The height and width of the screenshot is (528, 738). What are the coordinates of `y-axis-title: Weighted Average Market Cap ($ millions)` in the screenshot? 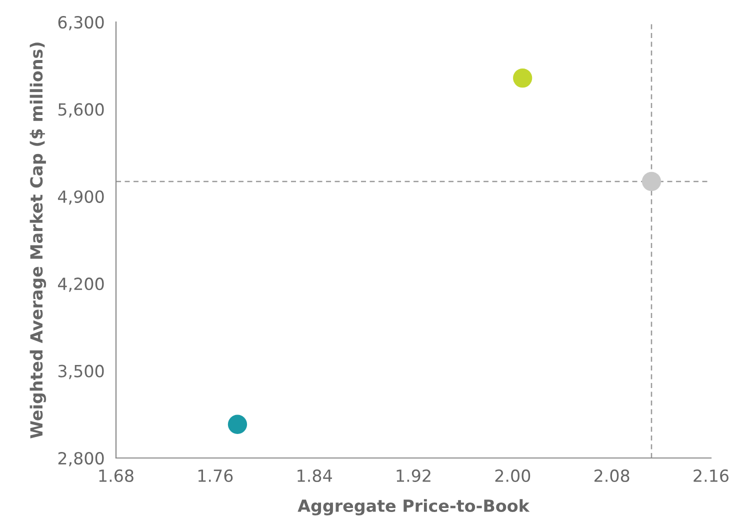 It's located at (38, 240).